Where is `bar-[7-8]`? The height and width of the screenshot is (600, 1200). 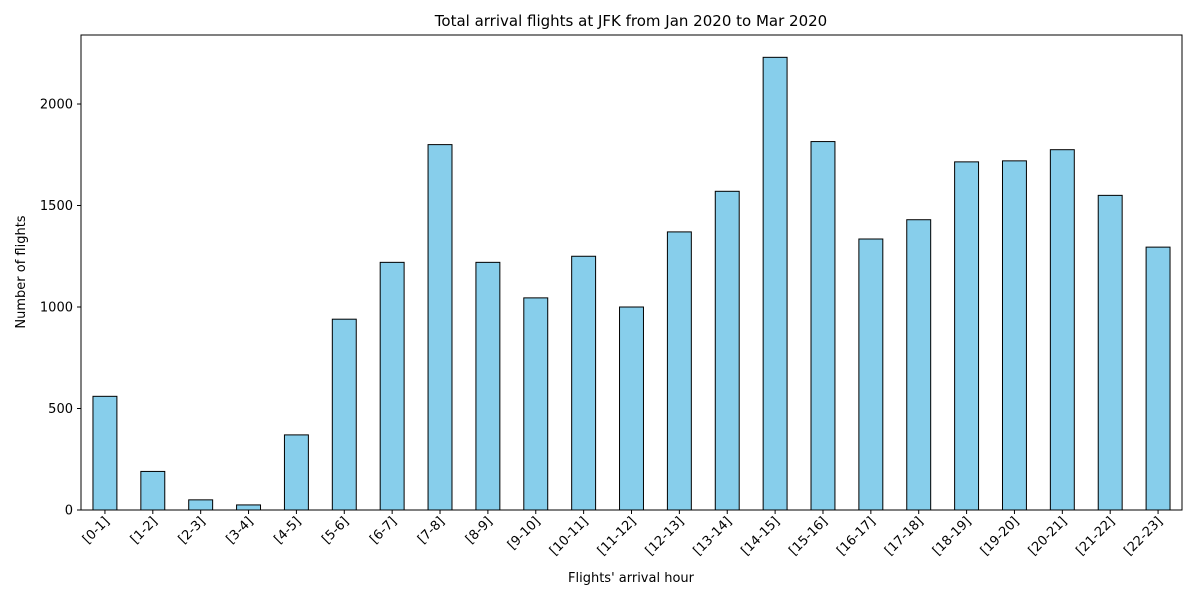
bar-[7-8] is located at coordinates (440, 327).